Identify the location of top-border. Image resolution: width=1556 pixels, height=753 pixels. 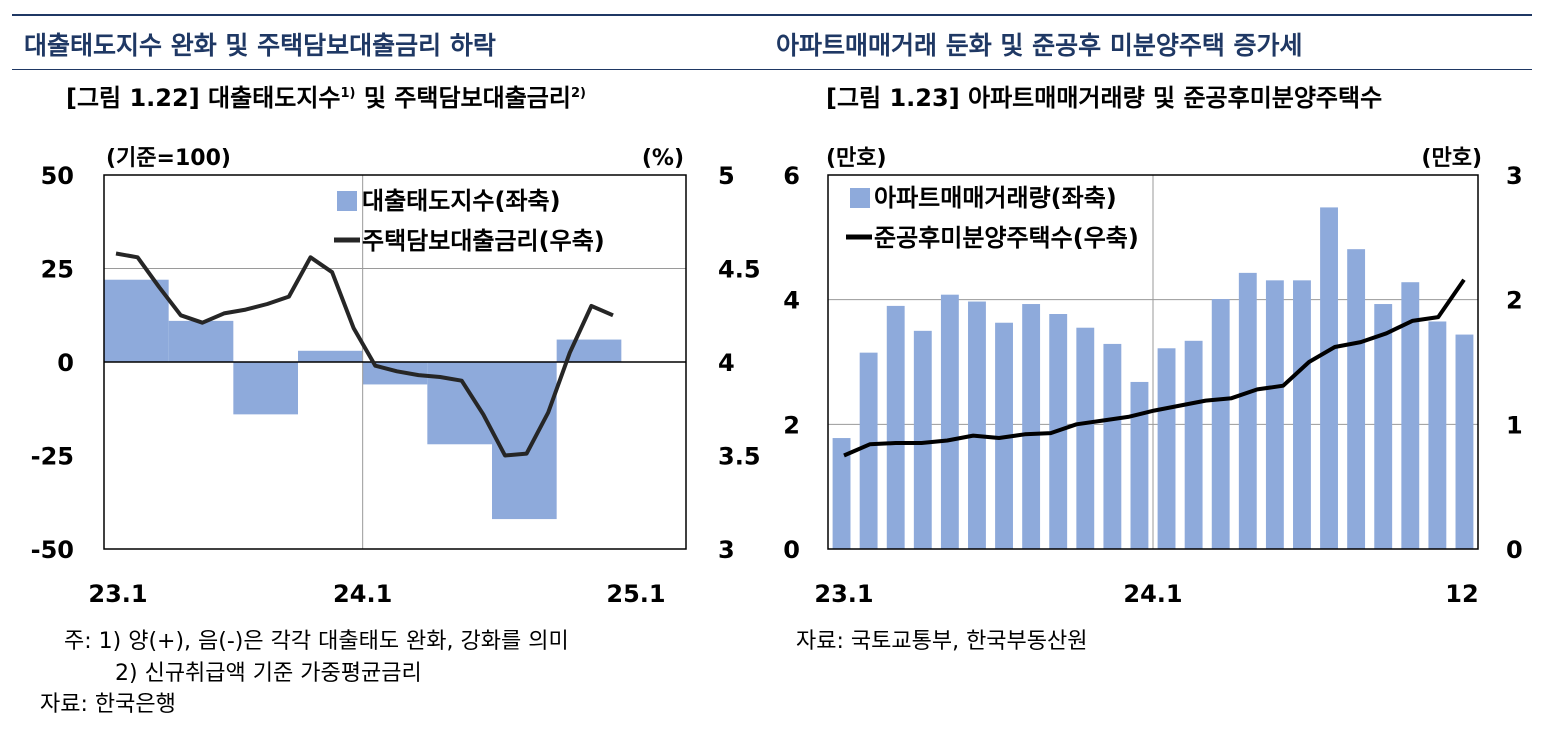
(772, 15).